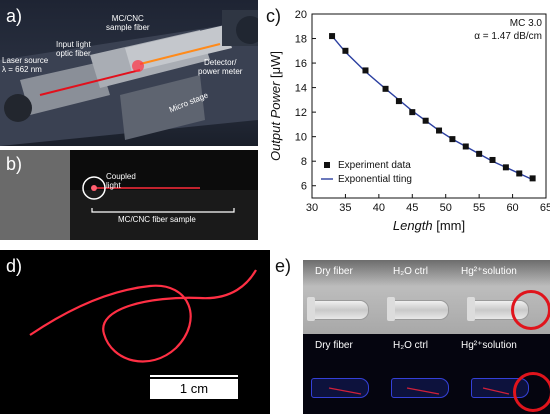 The image size is (550, 414). Describe the element at coordinates (334, 271) in the screenshot. I see `column-label-dry-top: Dry fiber` at that location.